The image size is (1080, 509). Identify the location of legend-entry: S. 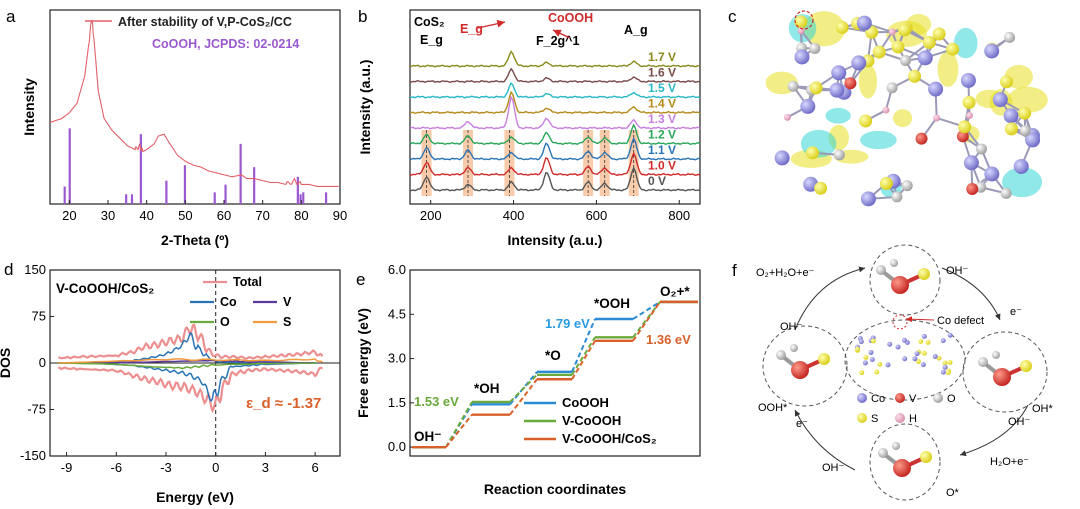
(287, 322).